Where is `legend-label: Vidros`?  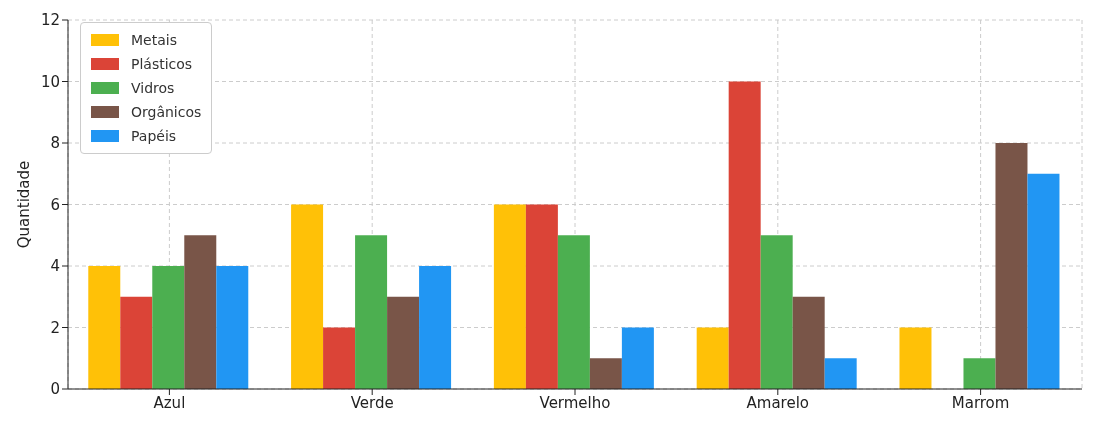
legend-label: Vidros is located at coordinates (153, 88).